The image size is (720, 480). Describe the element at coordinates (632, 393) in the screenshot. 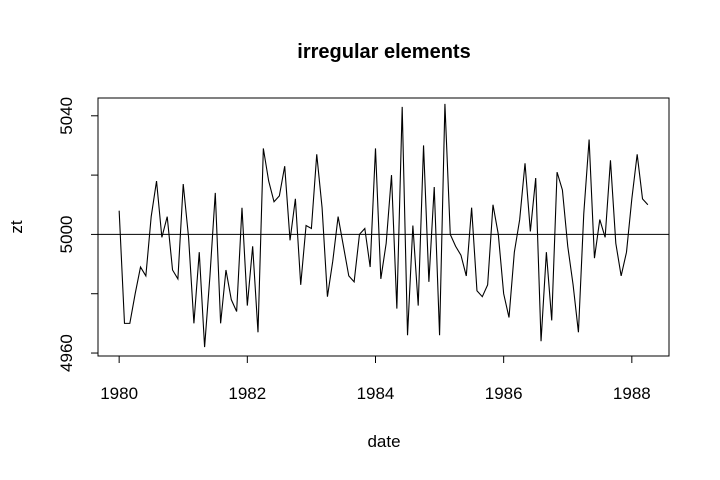

I see `x-tick-label: 1988` at that location.